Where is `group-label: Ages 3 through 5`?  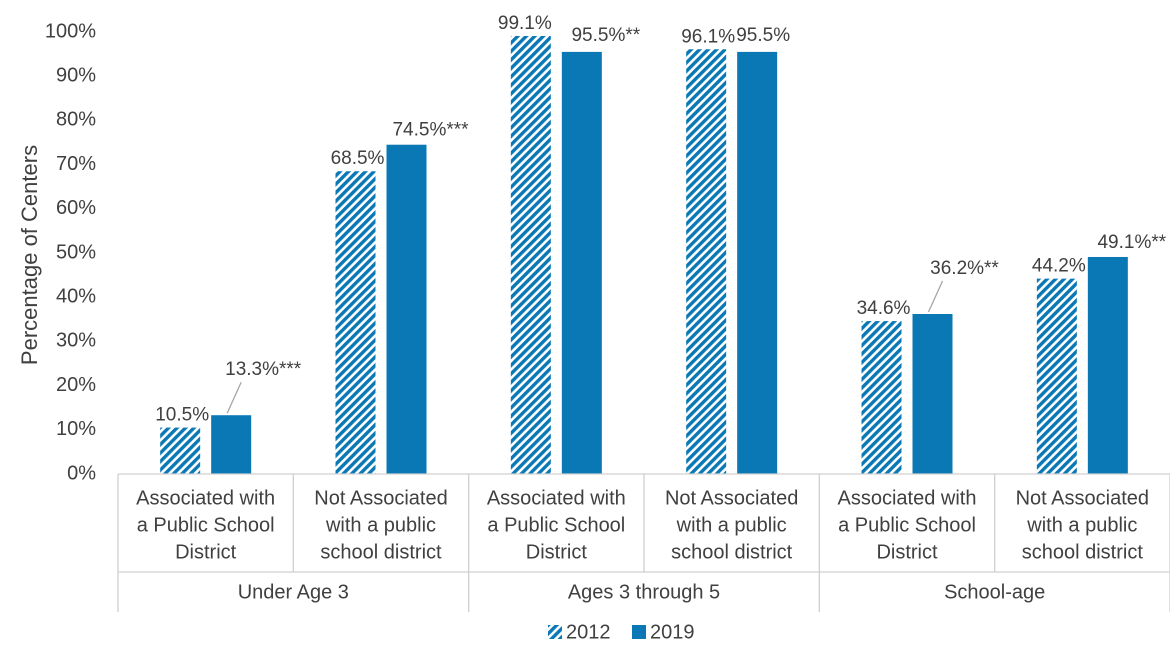
group-label: Ages 3 through 5 is located at coordinates (644, 592).